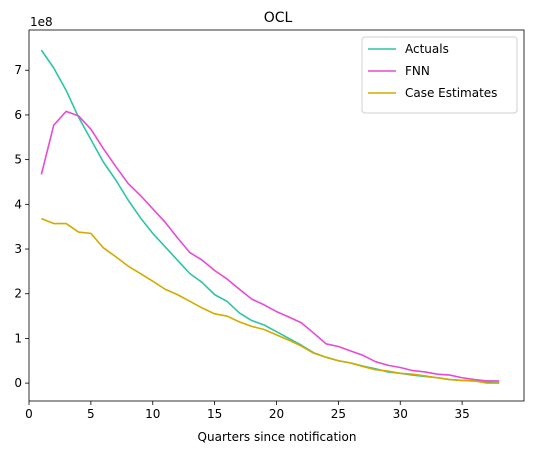 This screenshot has height=453, width=534. Describe the element at coordinates (91, 414) in the screenshot. I see `x-tick-label: 5` at that location.